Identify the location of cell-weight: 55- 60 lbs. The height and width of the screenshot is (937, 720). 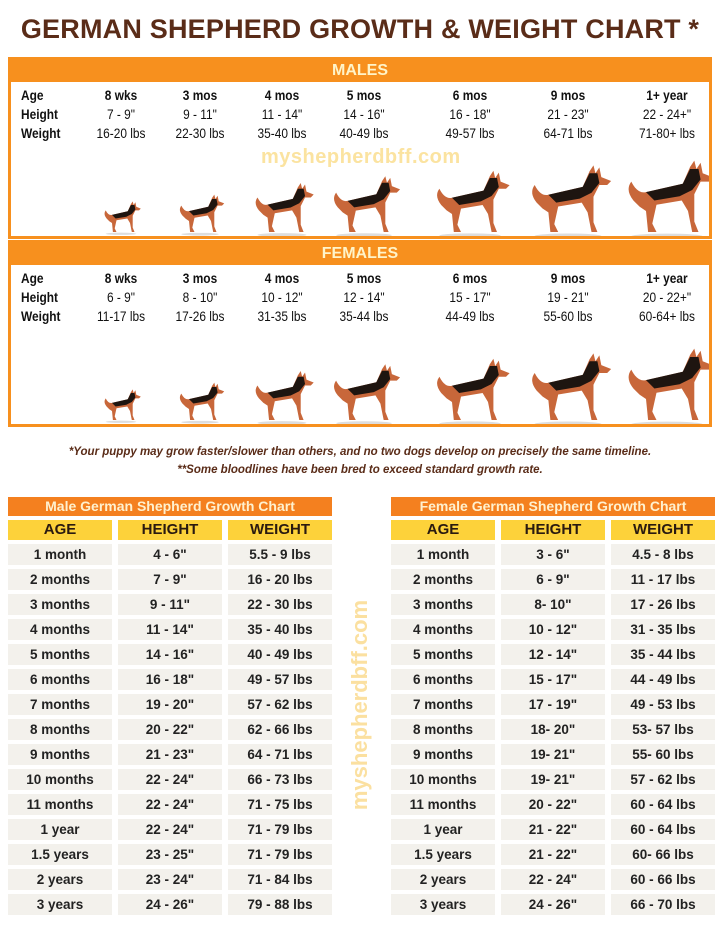
(663, 754).